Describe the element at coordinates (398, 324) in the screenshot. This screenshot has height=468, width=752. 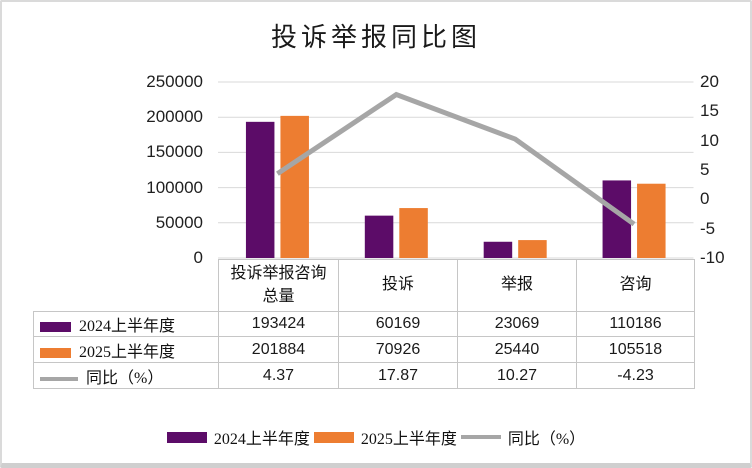
I see `table-cell: 60169` at that location.